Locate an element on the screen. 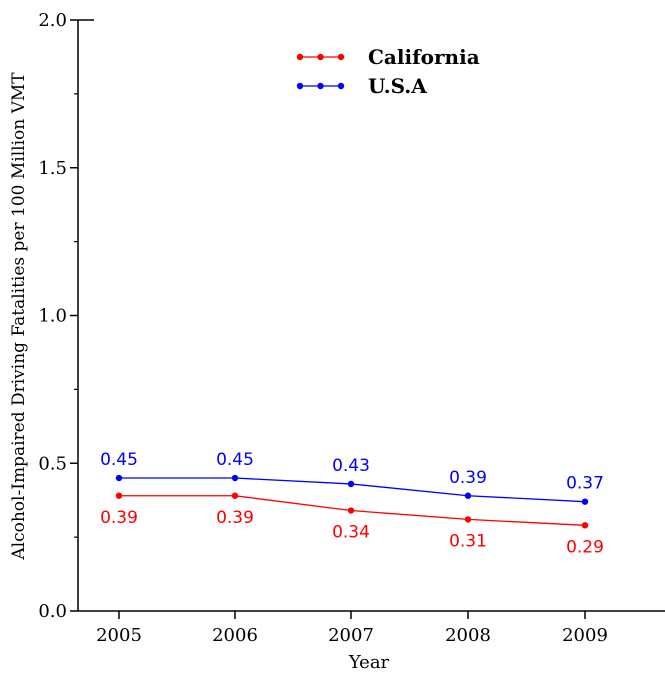 This screenshot has height=675, width=665. data-labels: 0.39 0.39 0.34 0.31 0.29 0.45 0.45 0.43 0.39 0.37 is located at coordinates (352, 503).